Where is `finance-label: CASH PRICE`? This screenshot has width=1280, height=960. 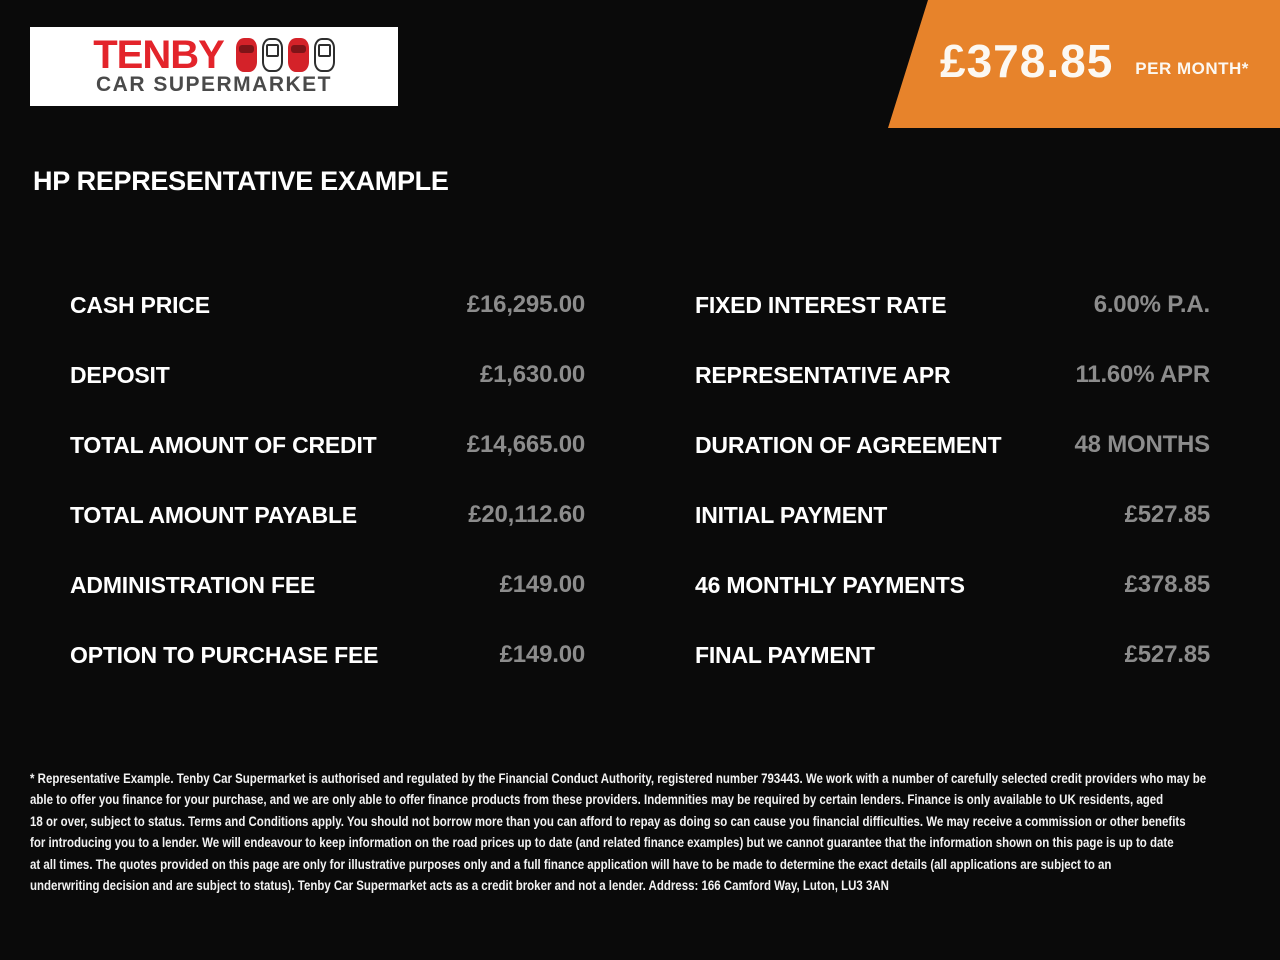
finance-label: CASH PRICE is located at coordinates (140, 304).